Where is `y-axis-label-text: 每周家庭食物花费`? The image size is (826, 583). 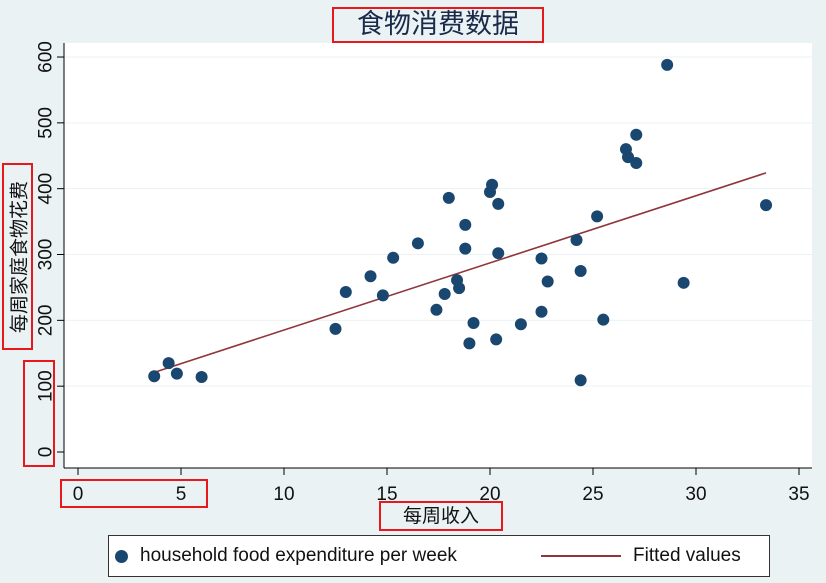 y-axis-label-text: 每周家庭食物花费 is located at coordinates (19, 256).